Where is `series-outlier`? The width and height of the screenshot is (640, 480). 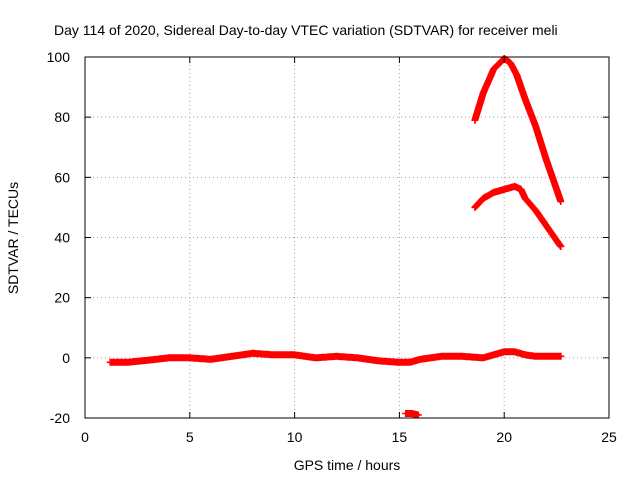
series-outlier is located at coordinates (412, 414).